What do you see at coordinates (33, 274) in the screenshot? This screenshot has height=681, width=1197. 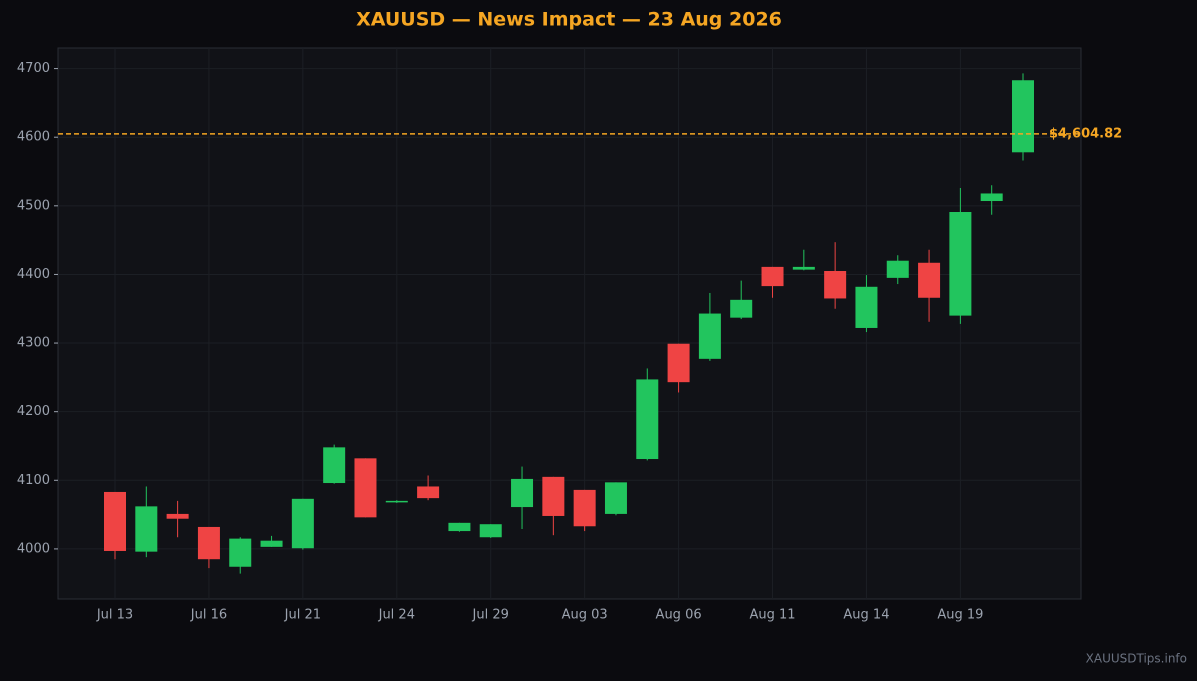 I see `y-tick-label: 4400` at bounding box center [33, 274].